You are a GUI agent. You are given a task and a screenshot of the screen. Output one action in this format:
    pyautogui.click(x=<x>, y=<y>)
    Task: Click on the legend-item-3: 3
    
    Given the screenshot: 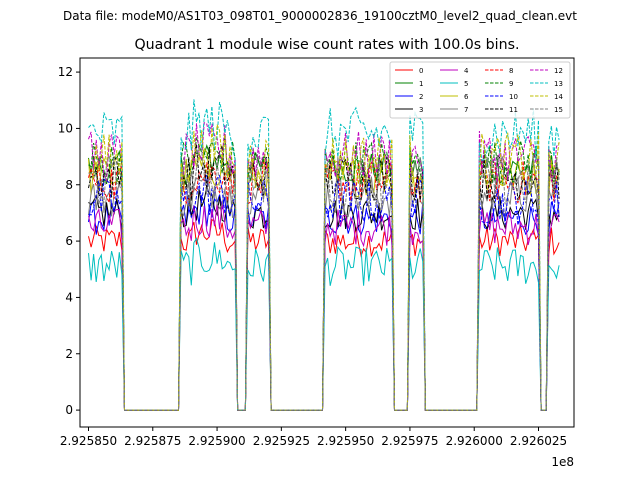 What is the action you would take?
    pyautogui.click(x=409, y=110)
    